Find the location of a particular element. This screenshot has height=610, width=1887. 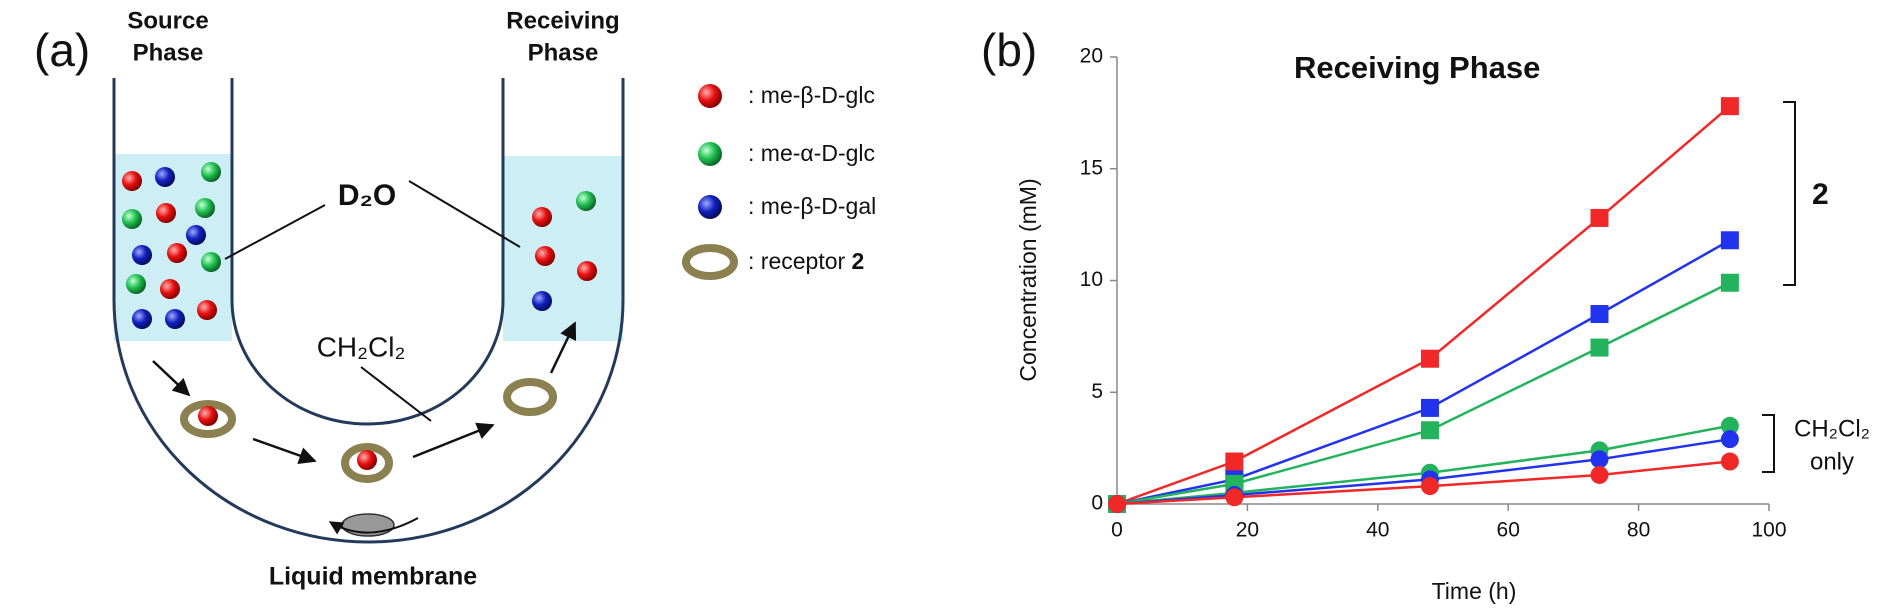

legend-label: : me-β-D-glc is located at coordinates (811, 95).